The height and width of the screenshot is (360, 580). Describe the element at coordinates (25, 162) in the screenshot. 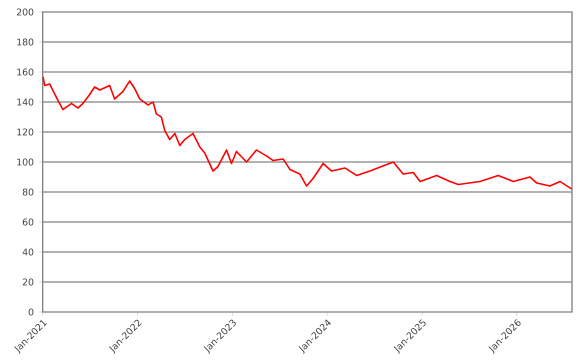

I see `y-tick-label: 100` at that location.